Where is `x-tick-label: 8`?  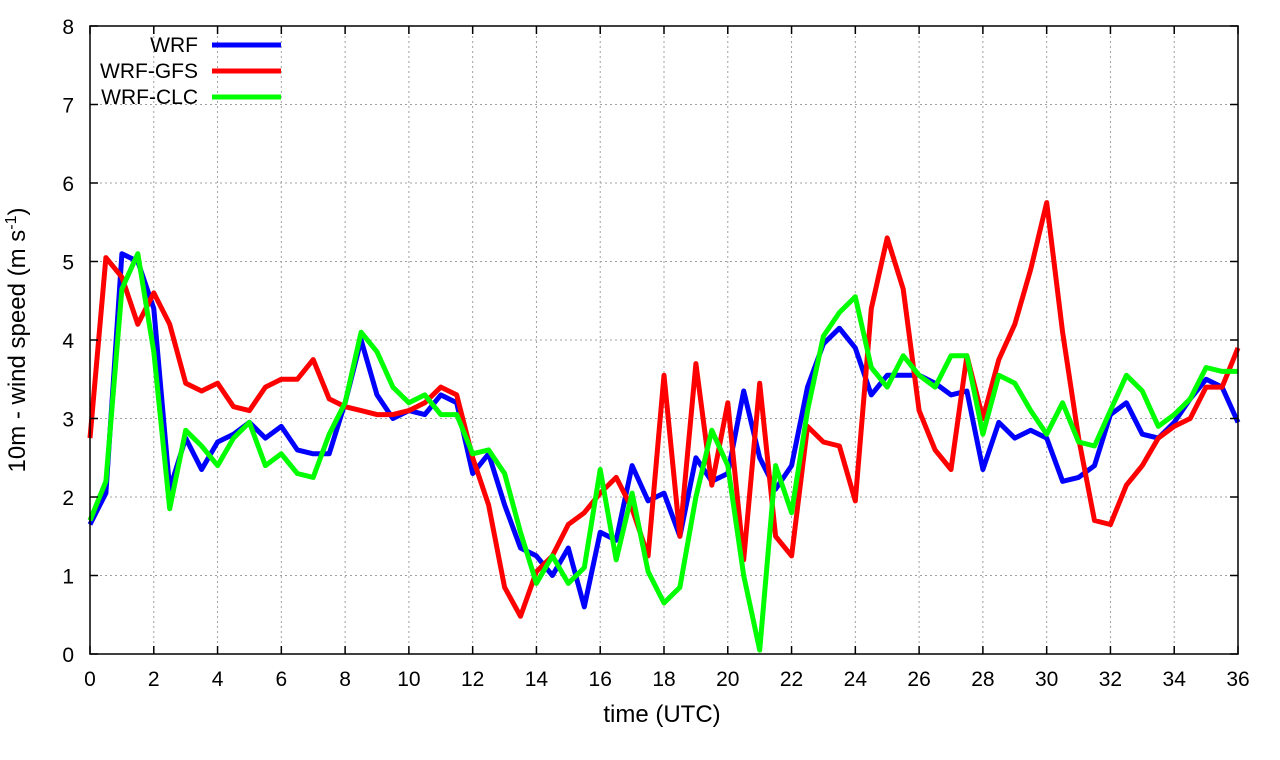 x-tick-label: 8 is located at coordinates (345, 679).